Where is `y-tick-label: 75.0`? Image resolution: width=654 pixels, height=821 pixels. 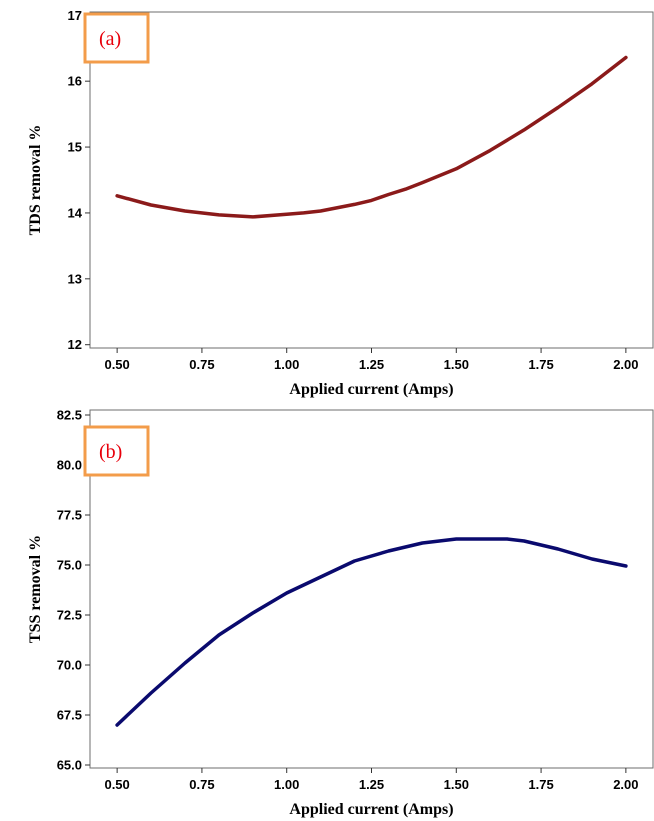
y-tick-label: 75.0 is located at coordinates (69, 565).